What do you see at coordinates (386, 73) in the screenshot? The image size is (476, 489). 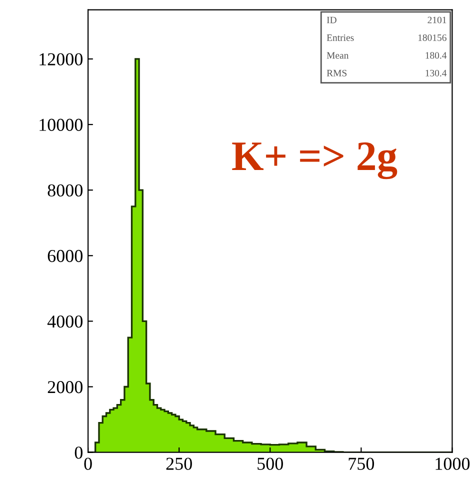 I see `text: RMS 130.4` at bounding box center [386, 73].